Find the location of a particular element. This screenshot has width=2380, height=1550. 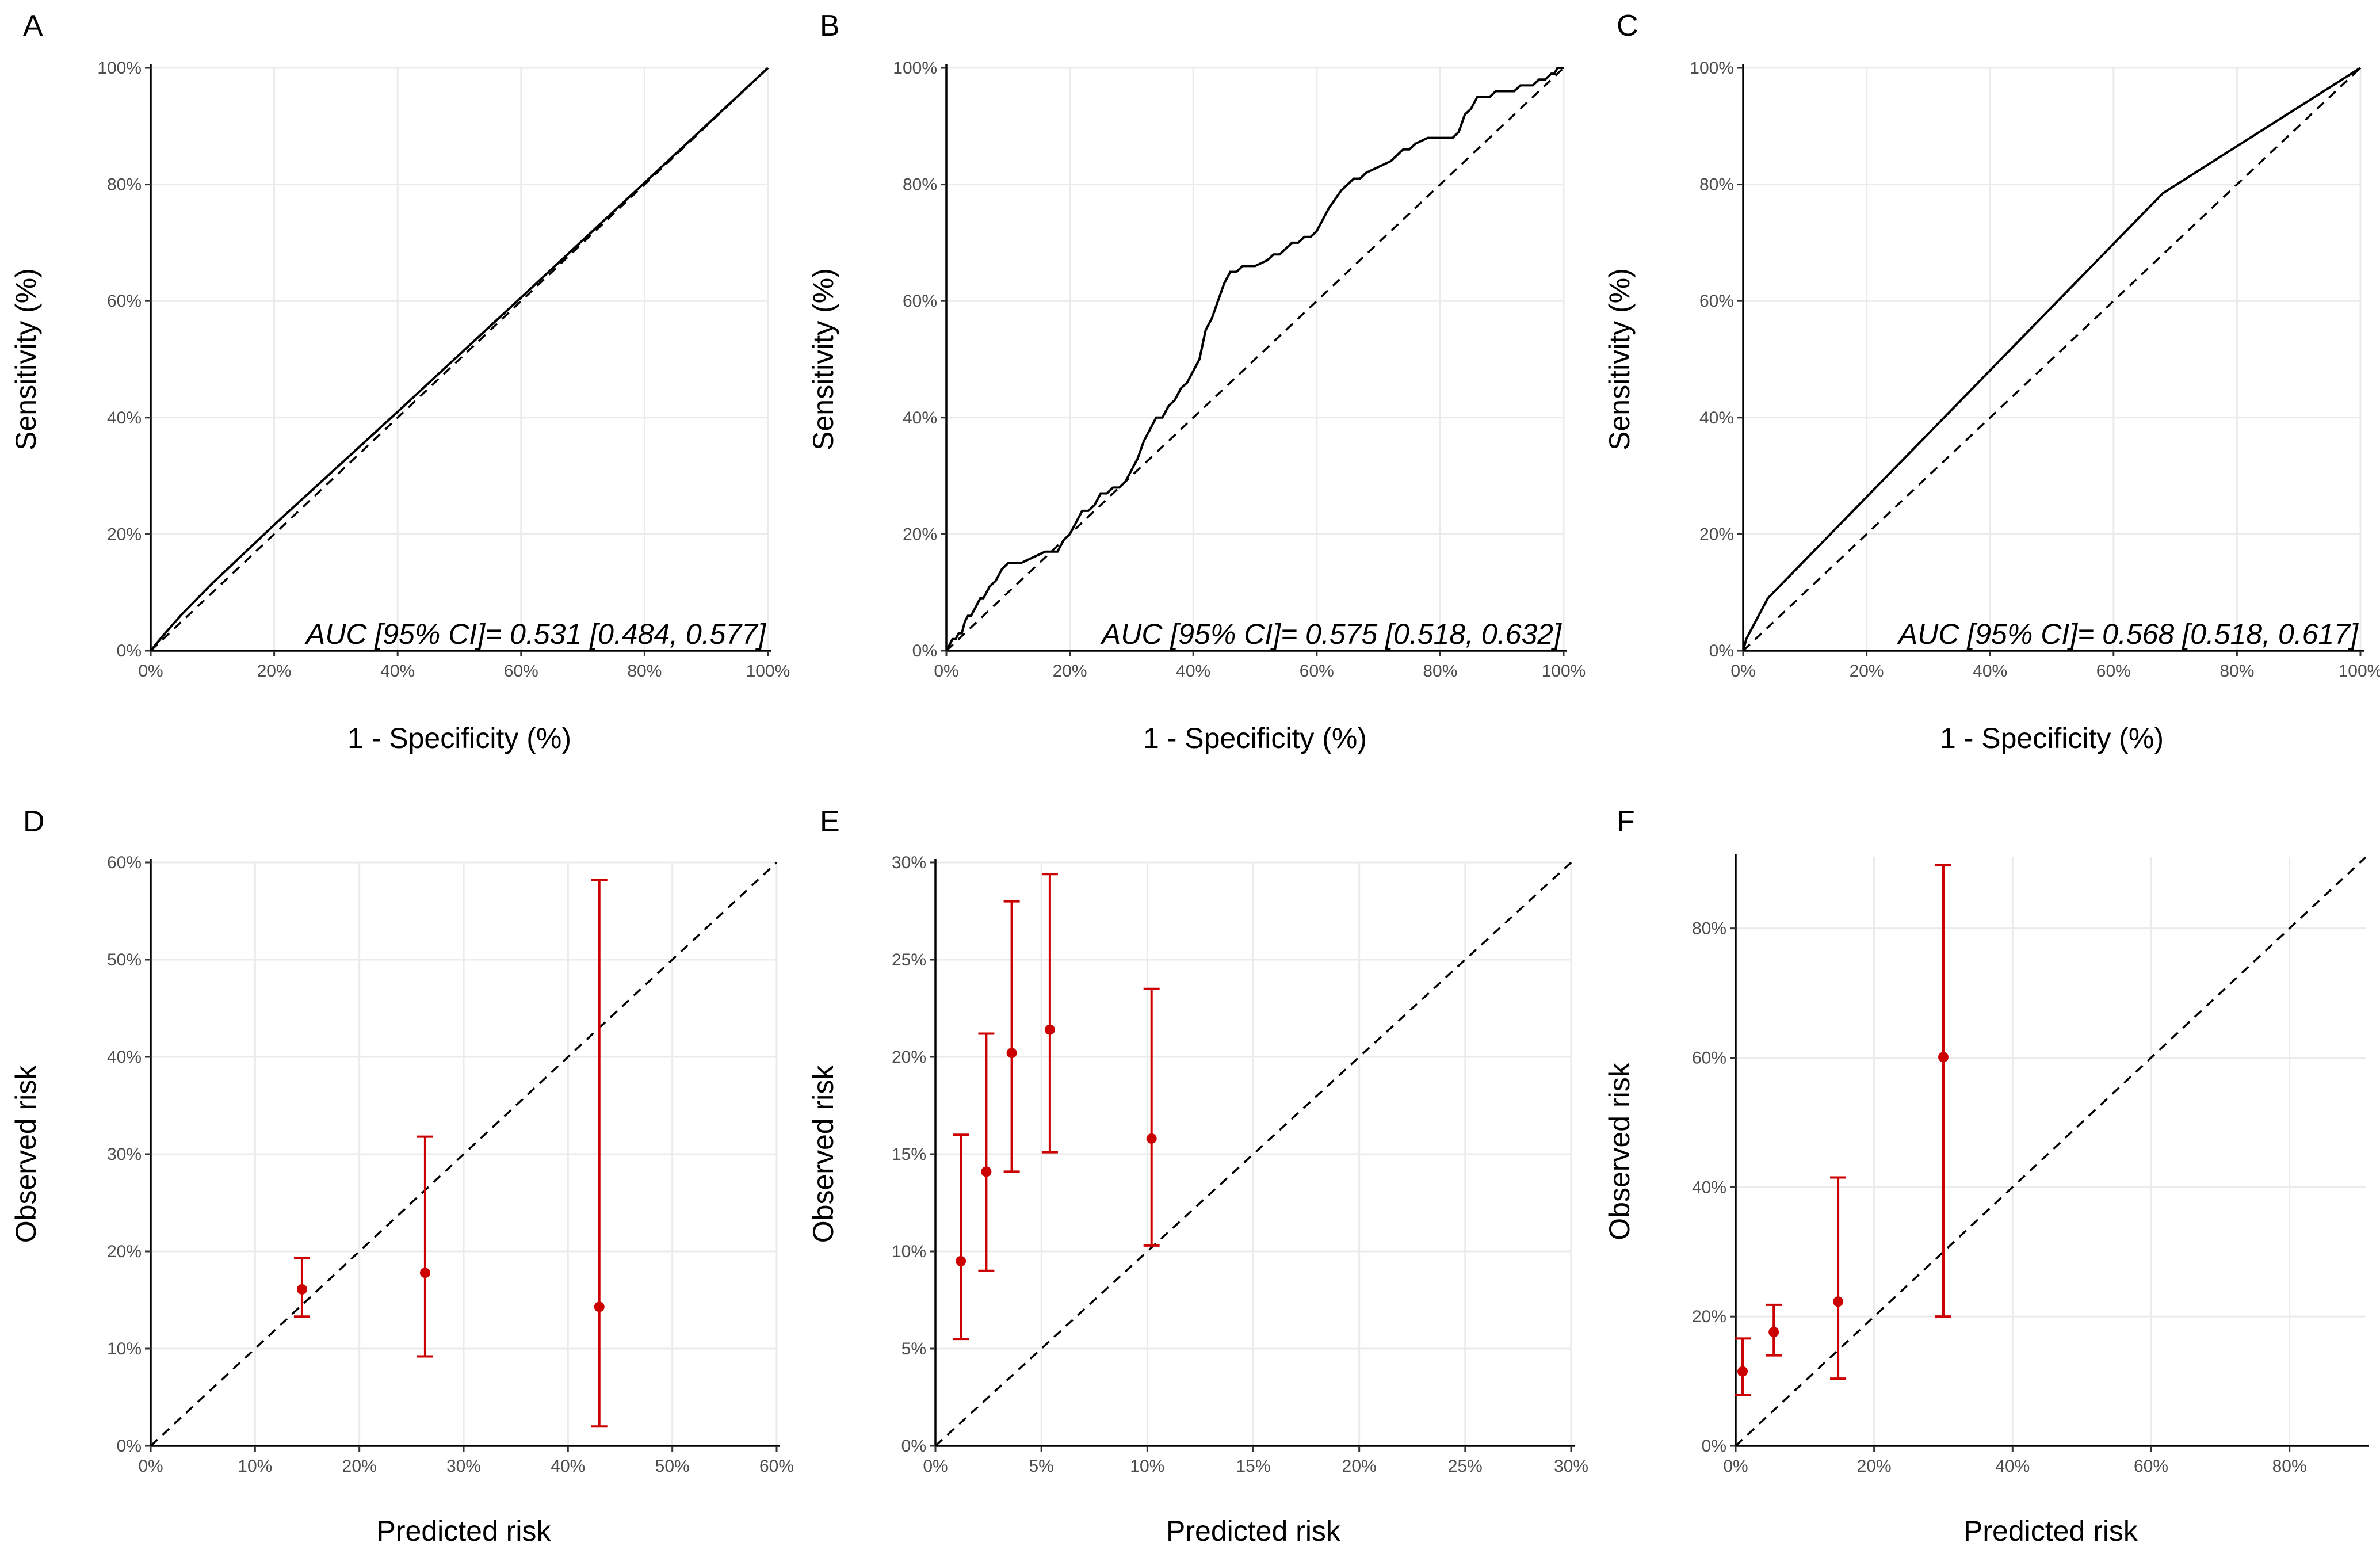

panel-f-y-tick-label-3: 60% is located at coordinates (1709, 1057).